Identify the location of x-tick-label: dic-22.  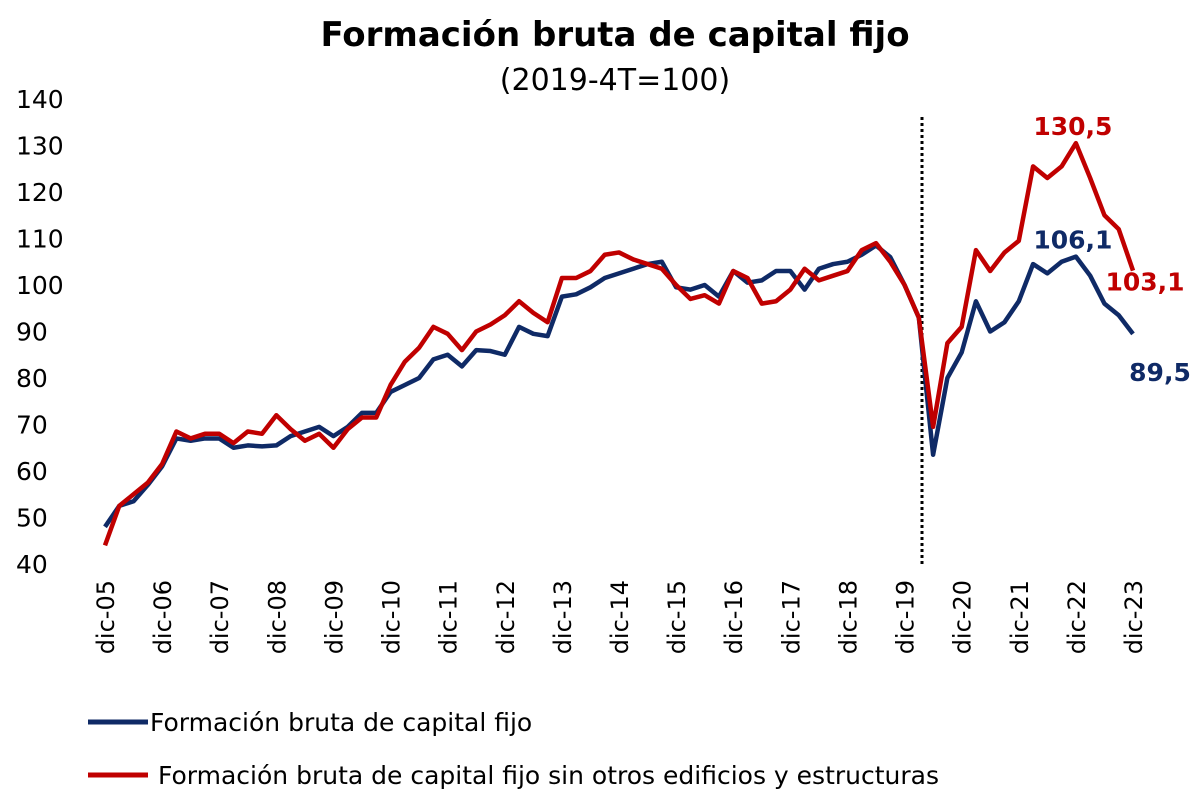
(1077, 617).